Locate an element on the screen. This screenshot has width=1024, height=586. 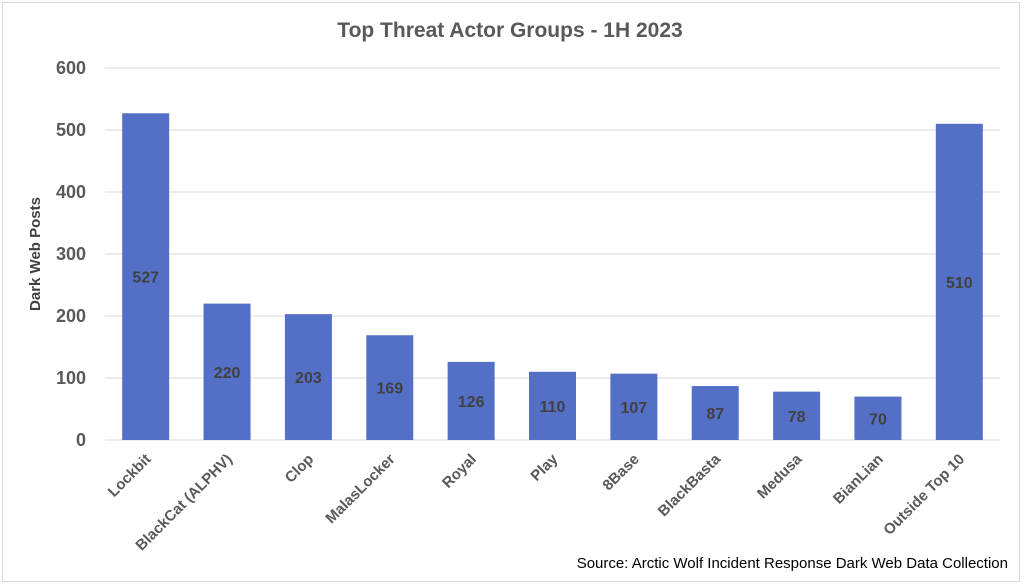
data-label: 126 is located at coordinates (471, 402).